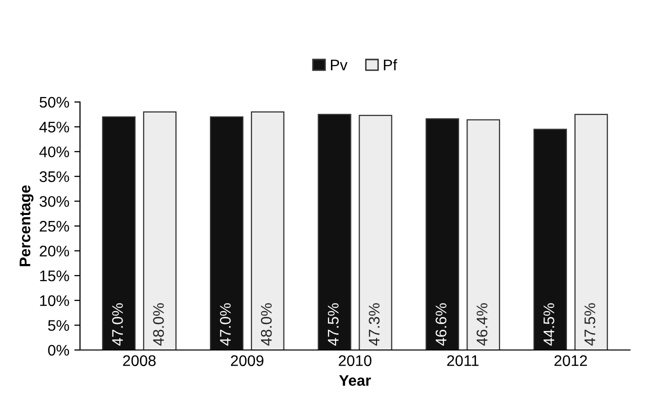  I want to click on y-tick-label: 5%, so click(59, 325).